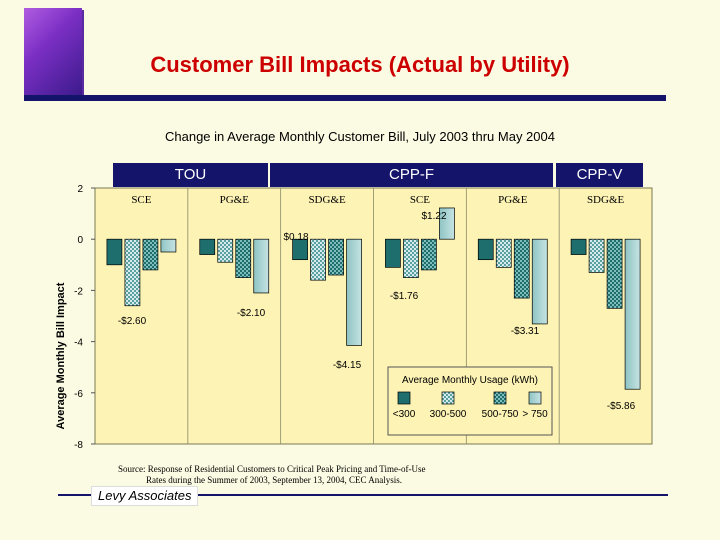 The image size is (720, 540). What do you see at coordinates (433, 216) in the screenshot?
I see `data-label: $1.22` at bounding box center [433, 216].